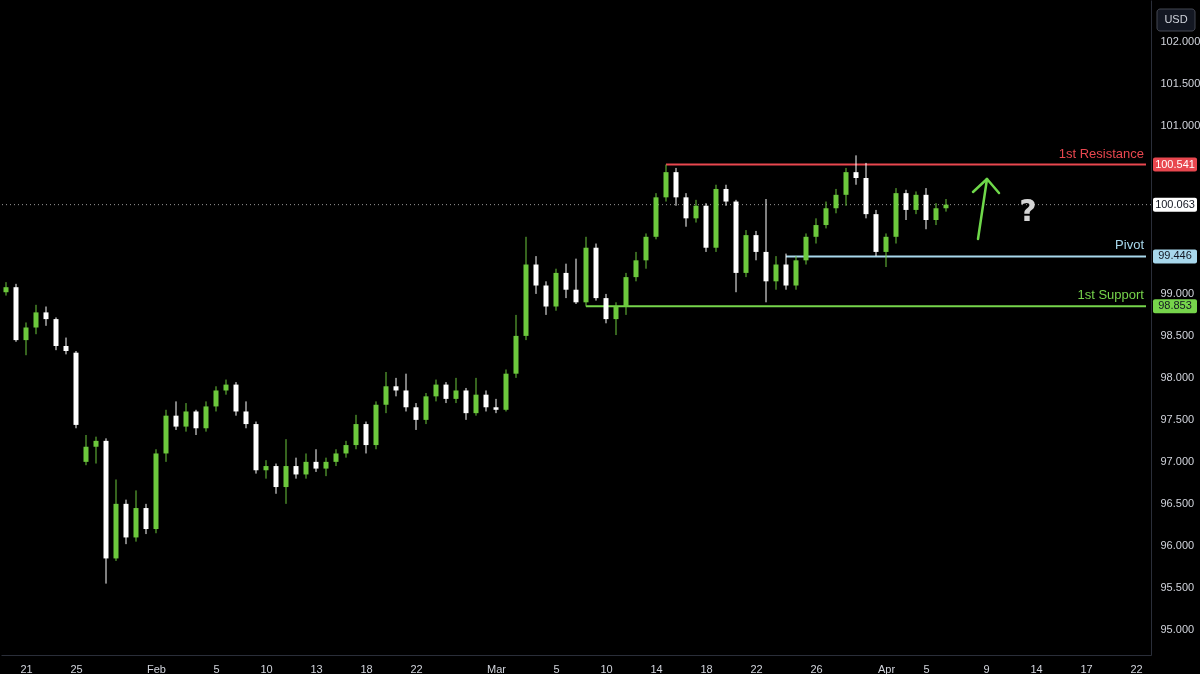  What do you see at coordinates (816, 668) in the screenshot?
I see `x-tick-label: 26` at bounding box center [816, 668].